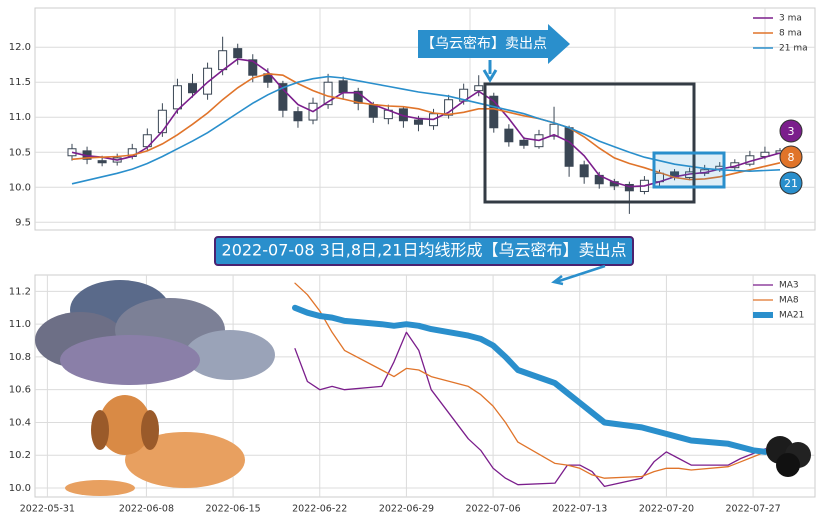  I want to click on highlight-box-small, so click(689, 170).